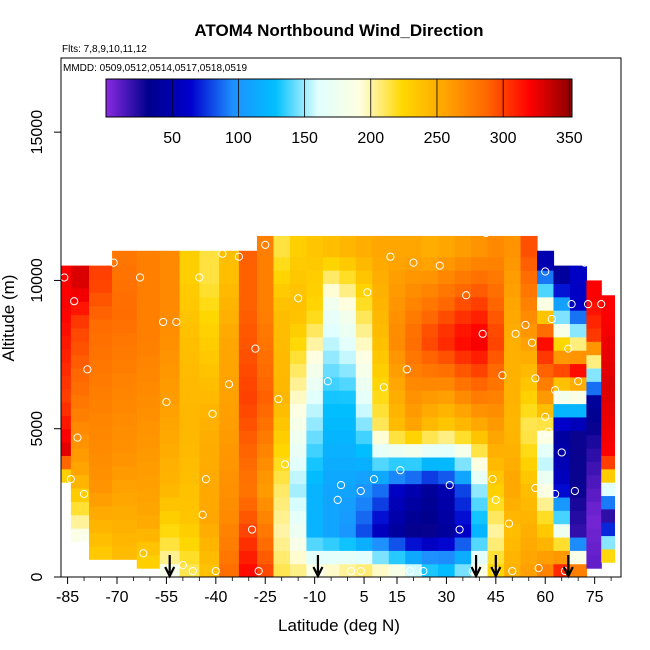  I want to click on colorbar-bar, so click(339, 98).